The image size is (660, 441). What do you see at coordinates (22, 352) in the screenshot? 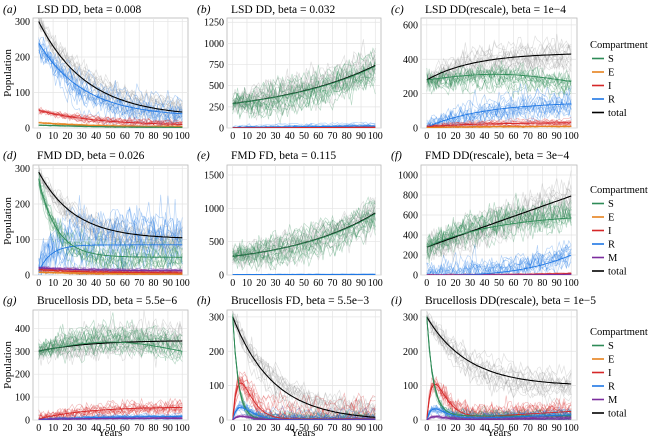
I see `y-tick-label: 300` at bounding box center [22, 352].